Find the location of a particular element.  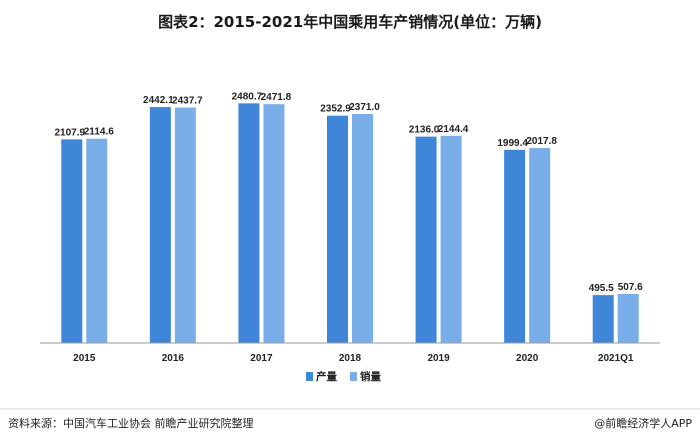

brand-credit: @前瞻经济学人APP is located at coordinates (643, 423).